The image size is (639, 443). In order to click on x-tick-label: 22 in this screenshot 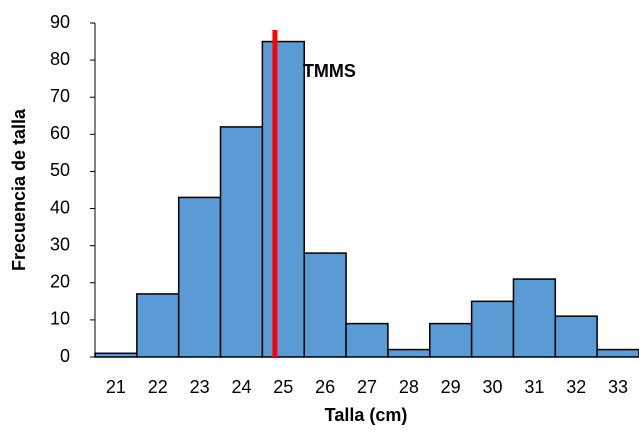, I will do `click(158, 387)`.